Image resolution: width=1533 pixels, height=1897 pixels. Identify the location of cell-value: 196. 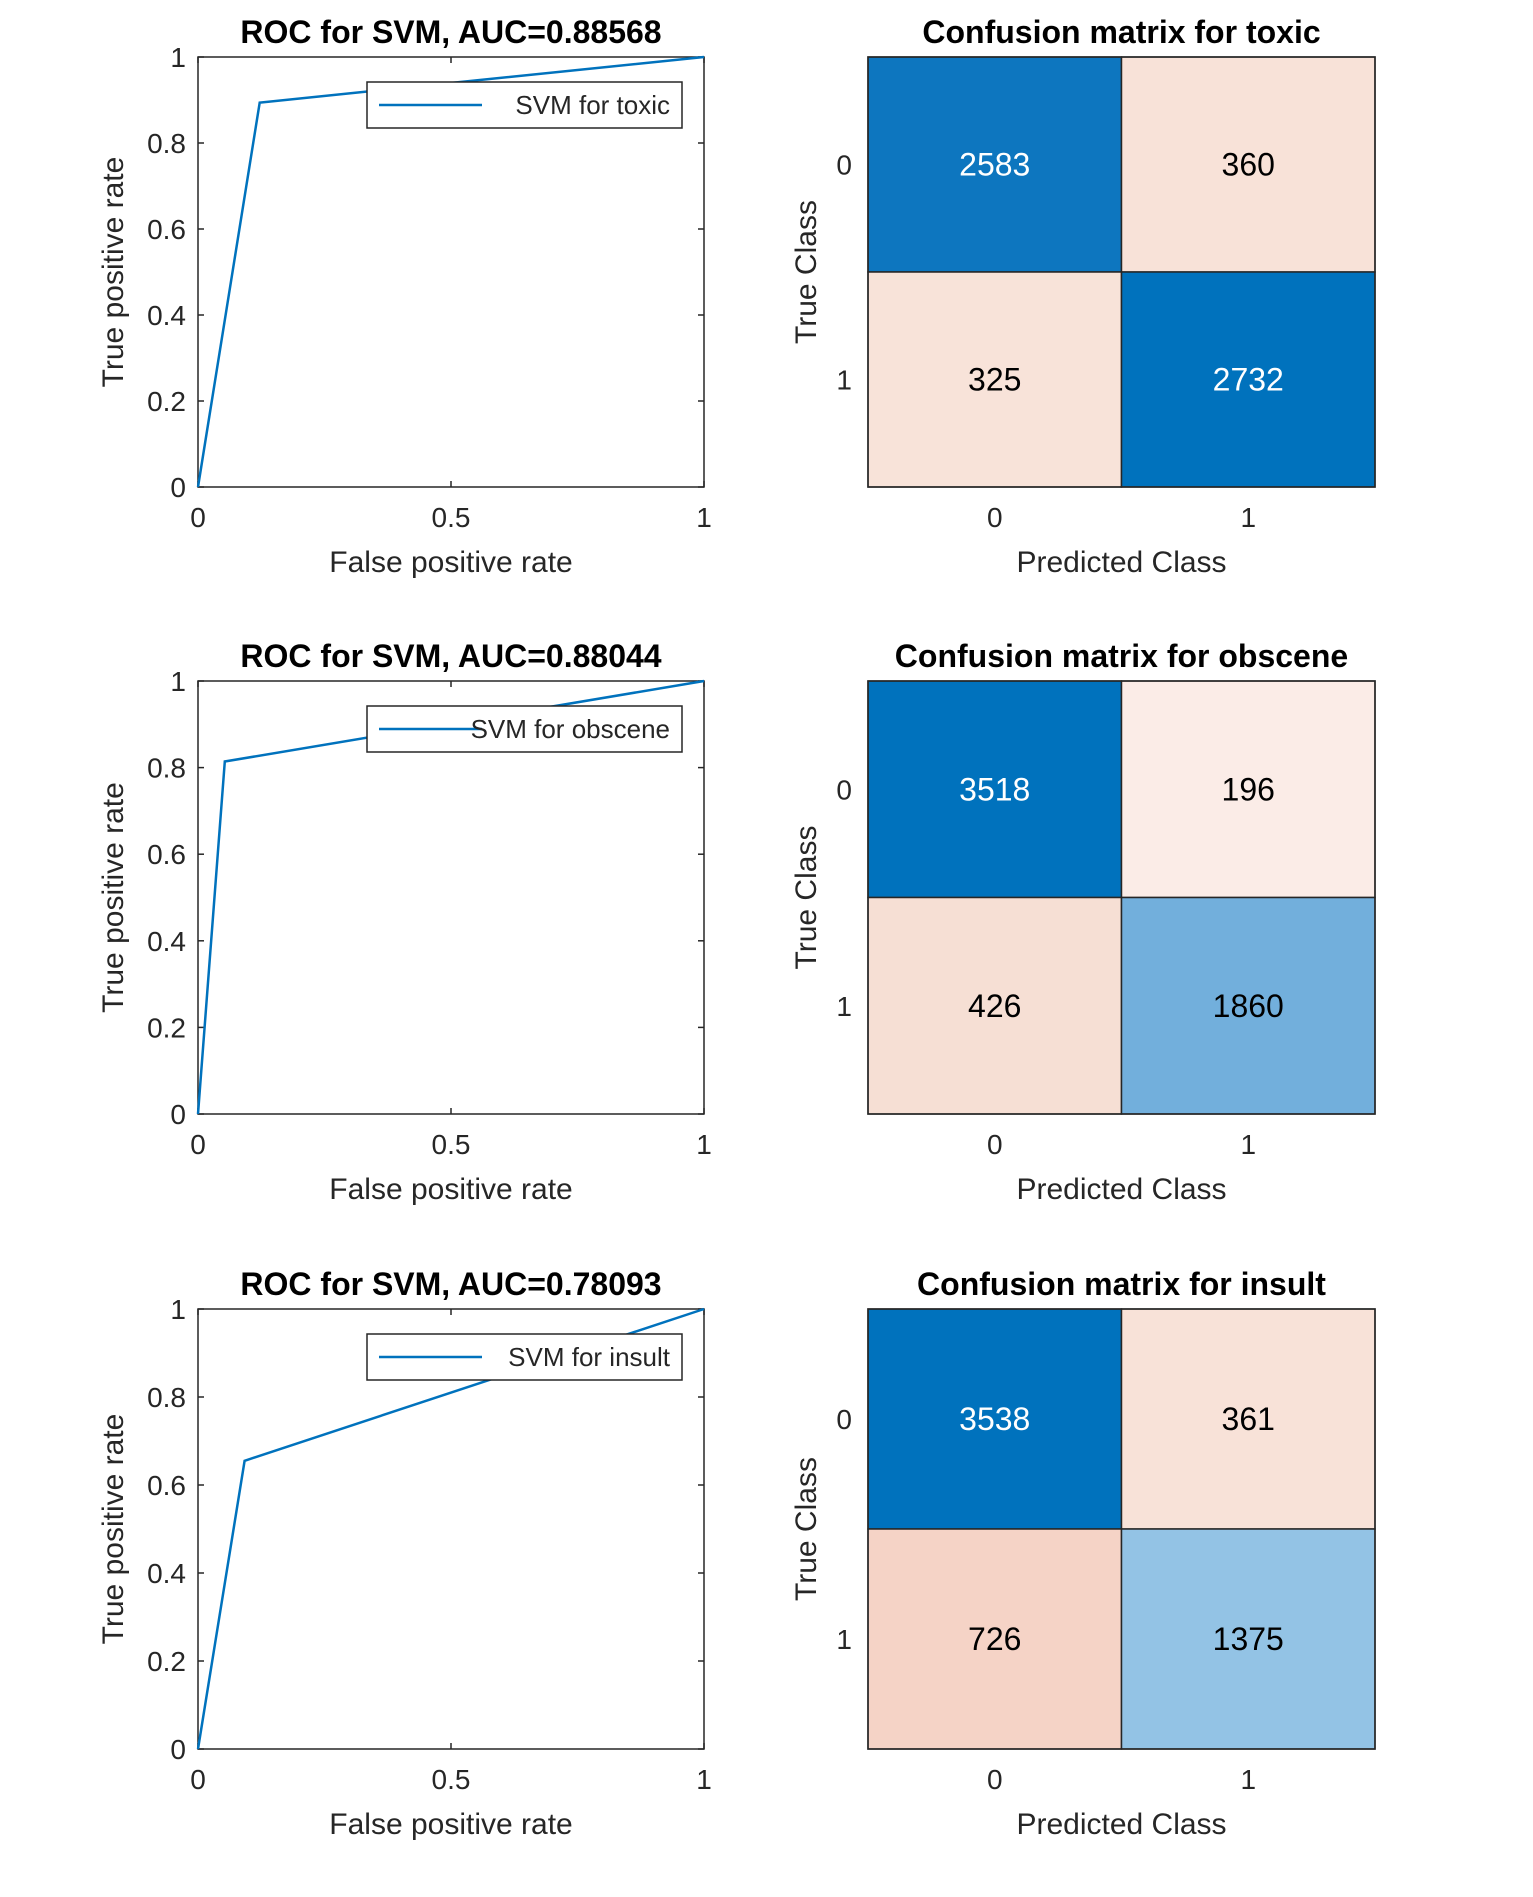
(1248, 789).